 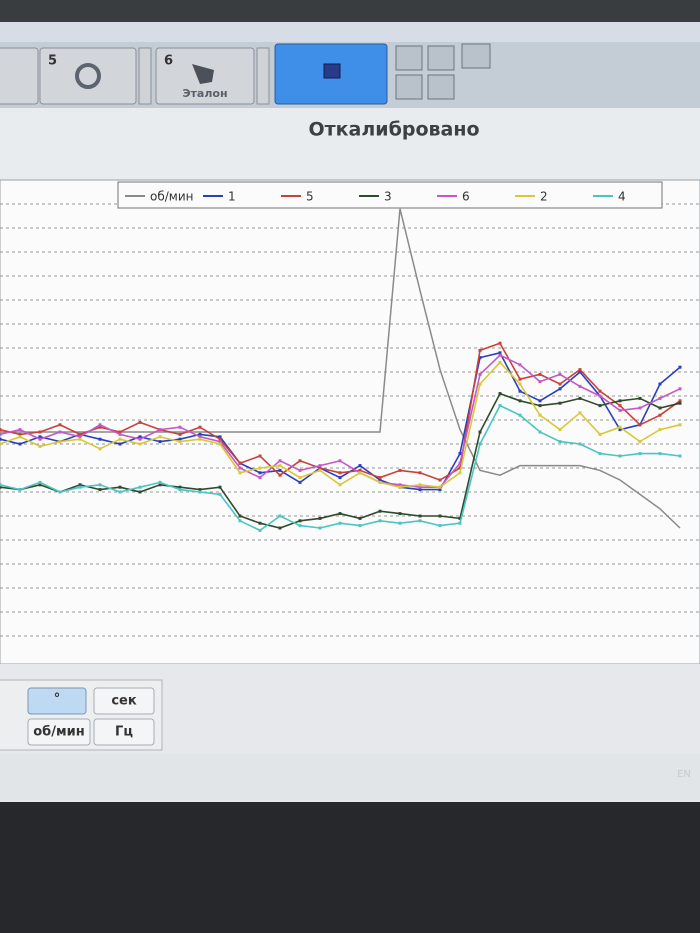 What do you see at coordinates (232, 197) in the screenshot?
I see `legend-label: 1` at bounding box center [232, 197].